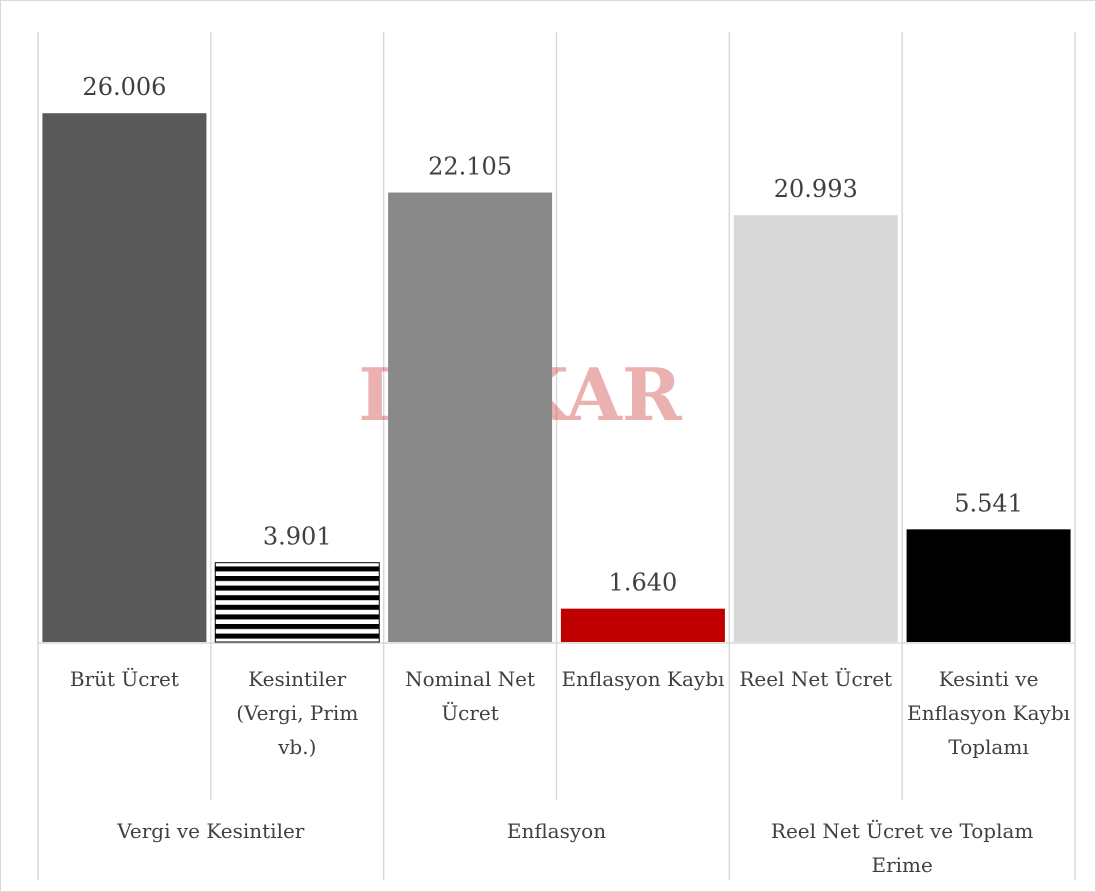 The height and width of the screenshot is (892, 1096). I want to click on value-label: 1.640, so click(643, 583).